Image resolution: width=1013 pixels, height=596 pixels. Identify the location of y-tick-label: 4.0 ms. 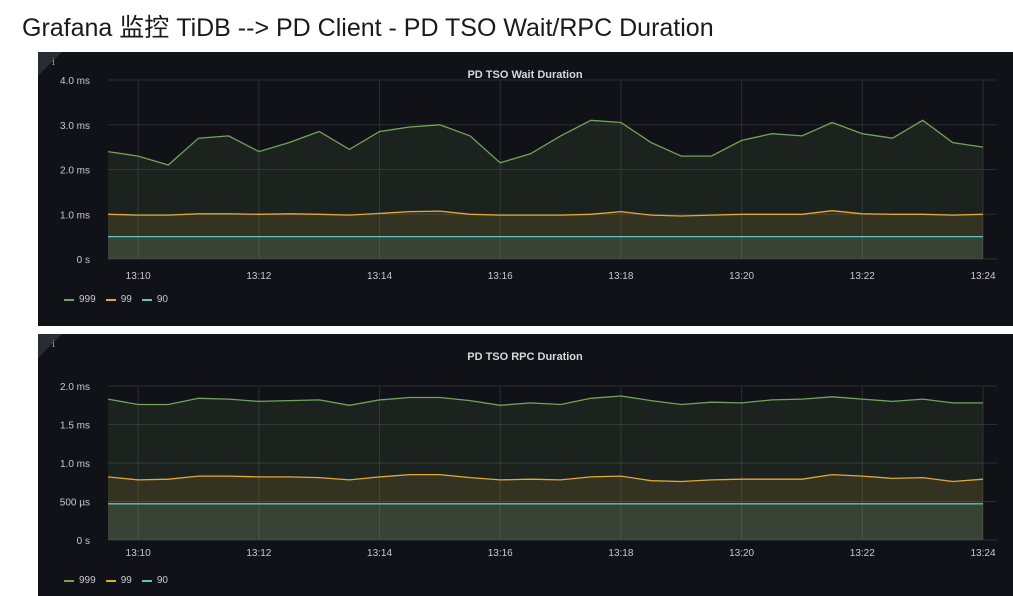
(75, 81).